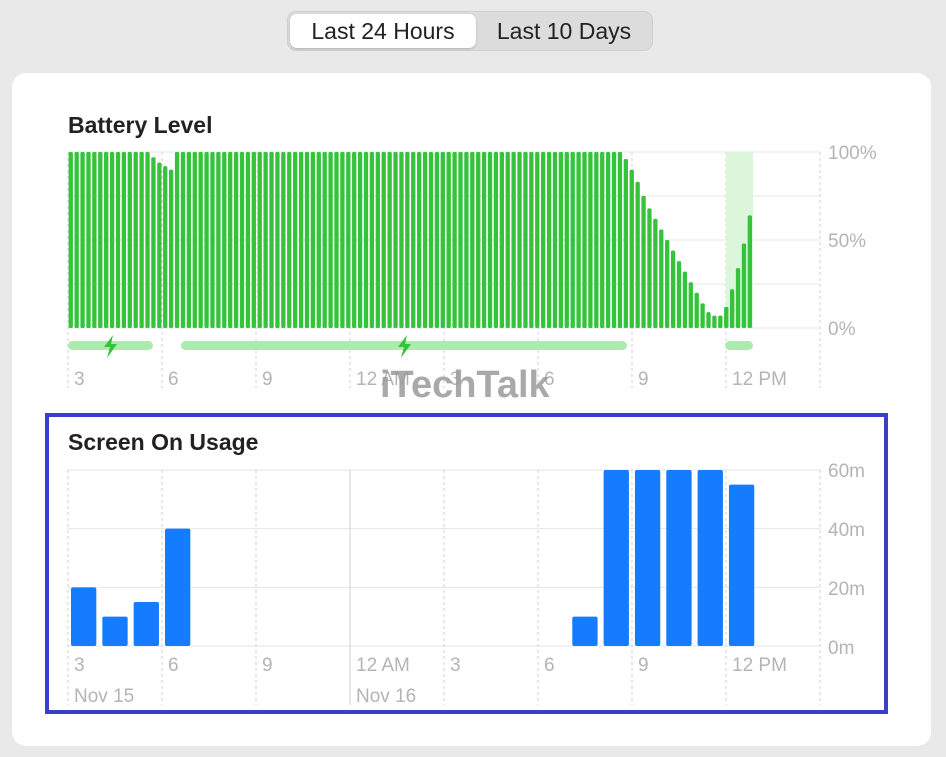  Describe the element at coordinates (104, 696) in the screenshot. I see `usage-date-label: Nov 15` at that location.